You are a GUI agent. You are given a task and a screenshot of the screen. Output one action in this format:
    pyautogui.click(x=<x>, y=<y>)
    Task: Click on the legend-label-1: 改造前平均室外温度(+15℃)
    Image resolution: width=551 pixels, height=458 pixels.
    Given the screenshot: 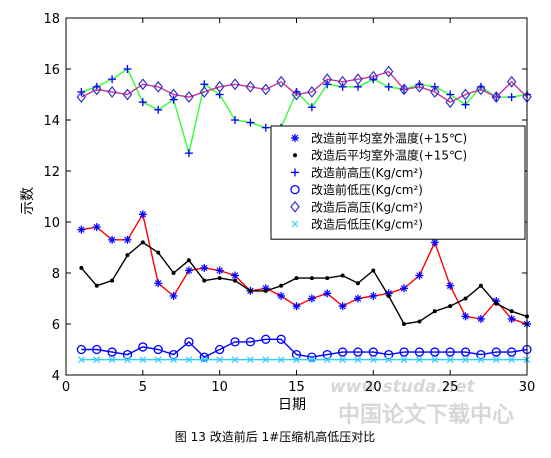 What is the action you would take?
    pyautogui.click(x=389, y=138)
    